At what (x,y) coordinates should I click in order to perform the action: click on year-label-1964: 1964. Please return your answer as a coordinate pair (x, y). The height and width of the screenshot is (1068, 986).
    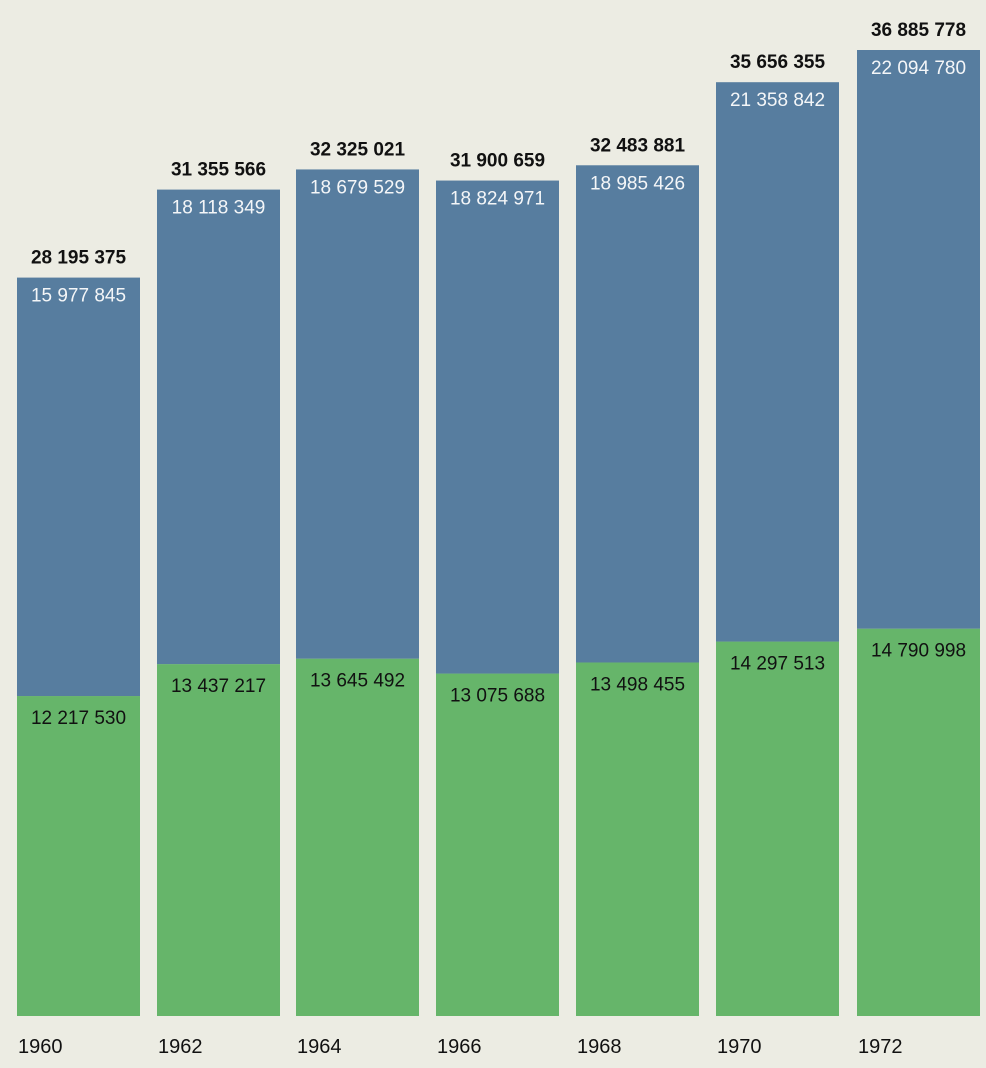
    Looking at the image, I should click on (319, 1047).